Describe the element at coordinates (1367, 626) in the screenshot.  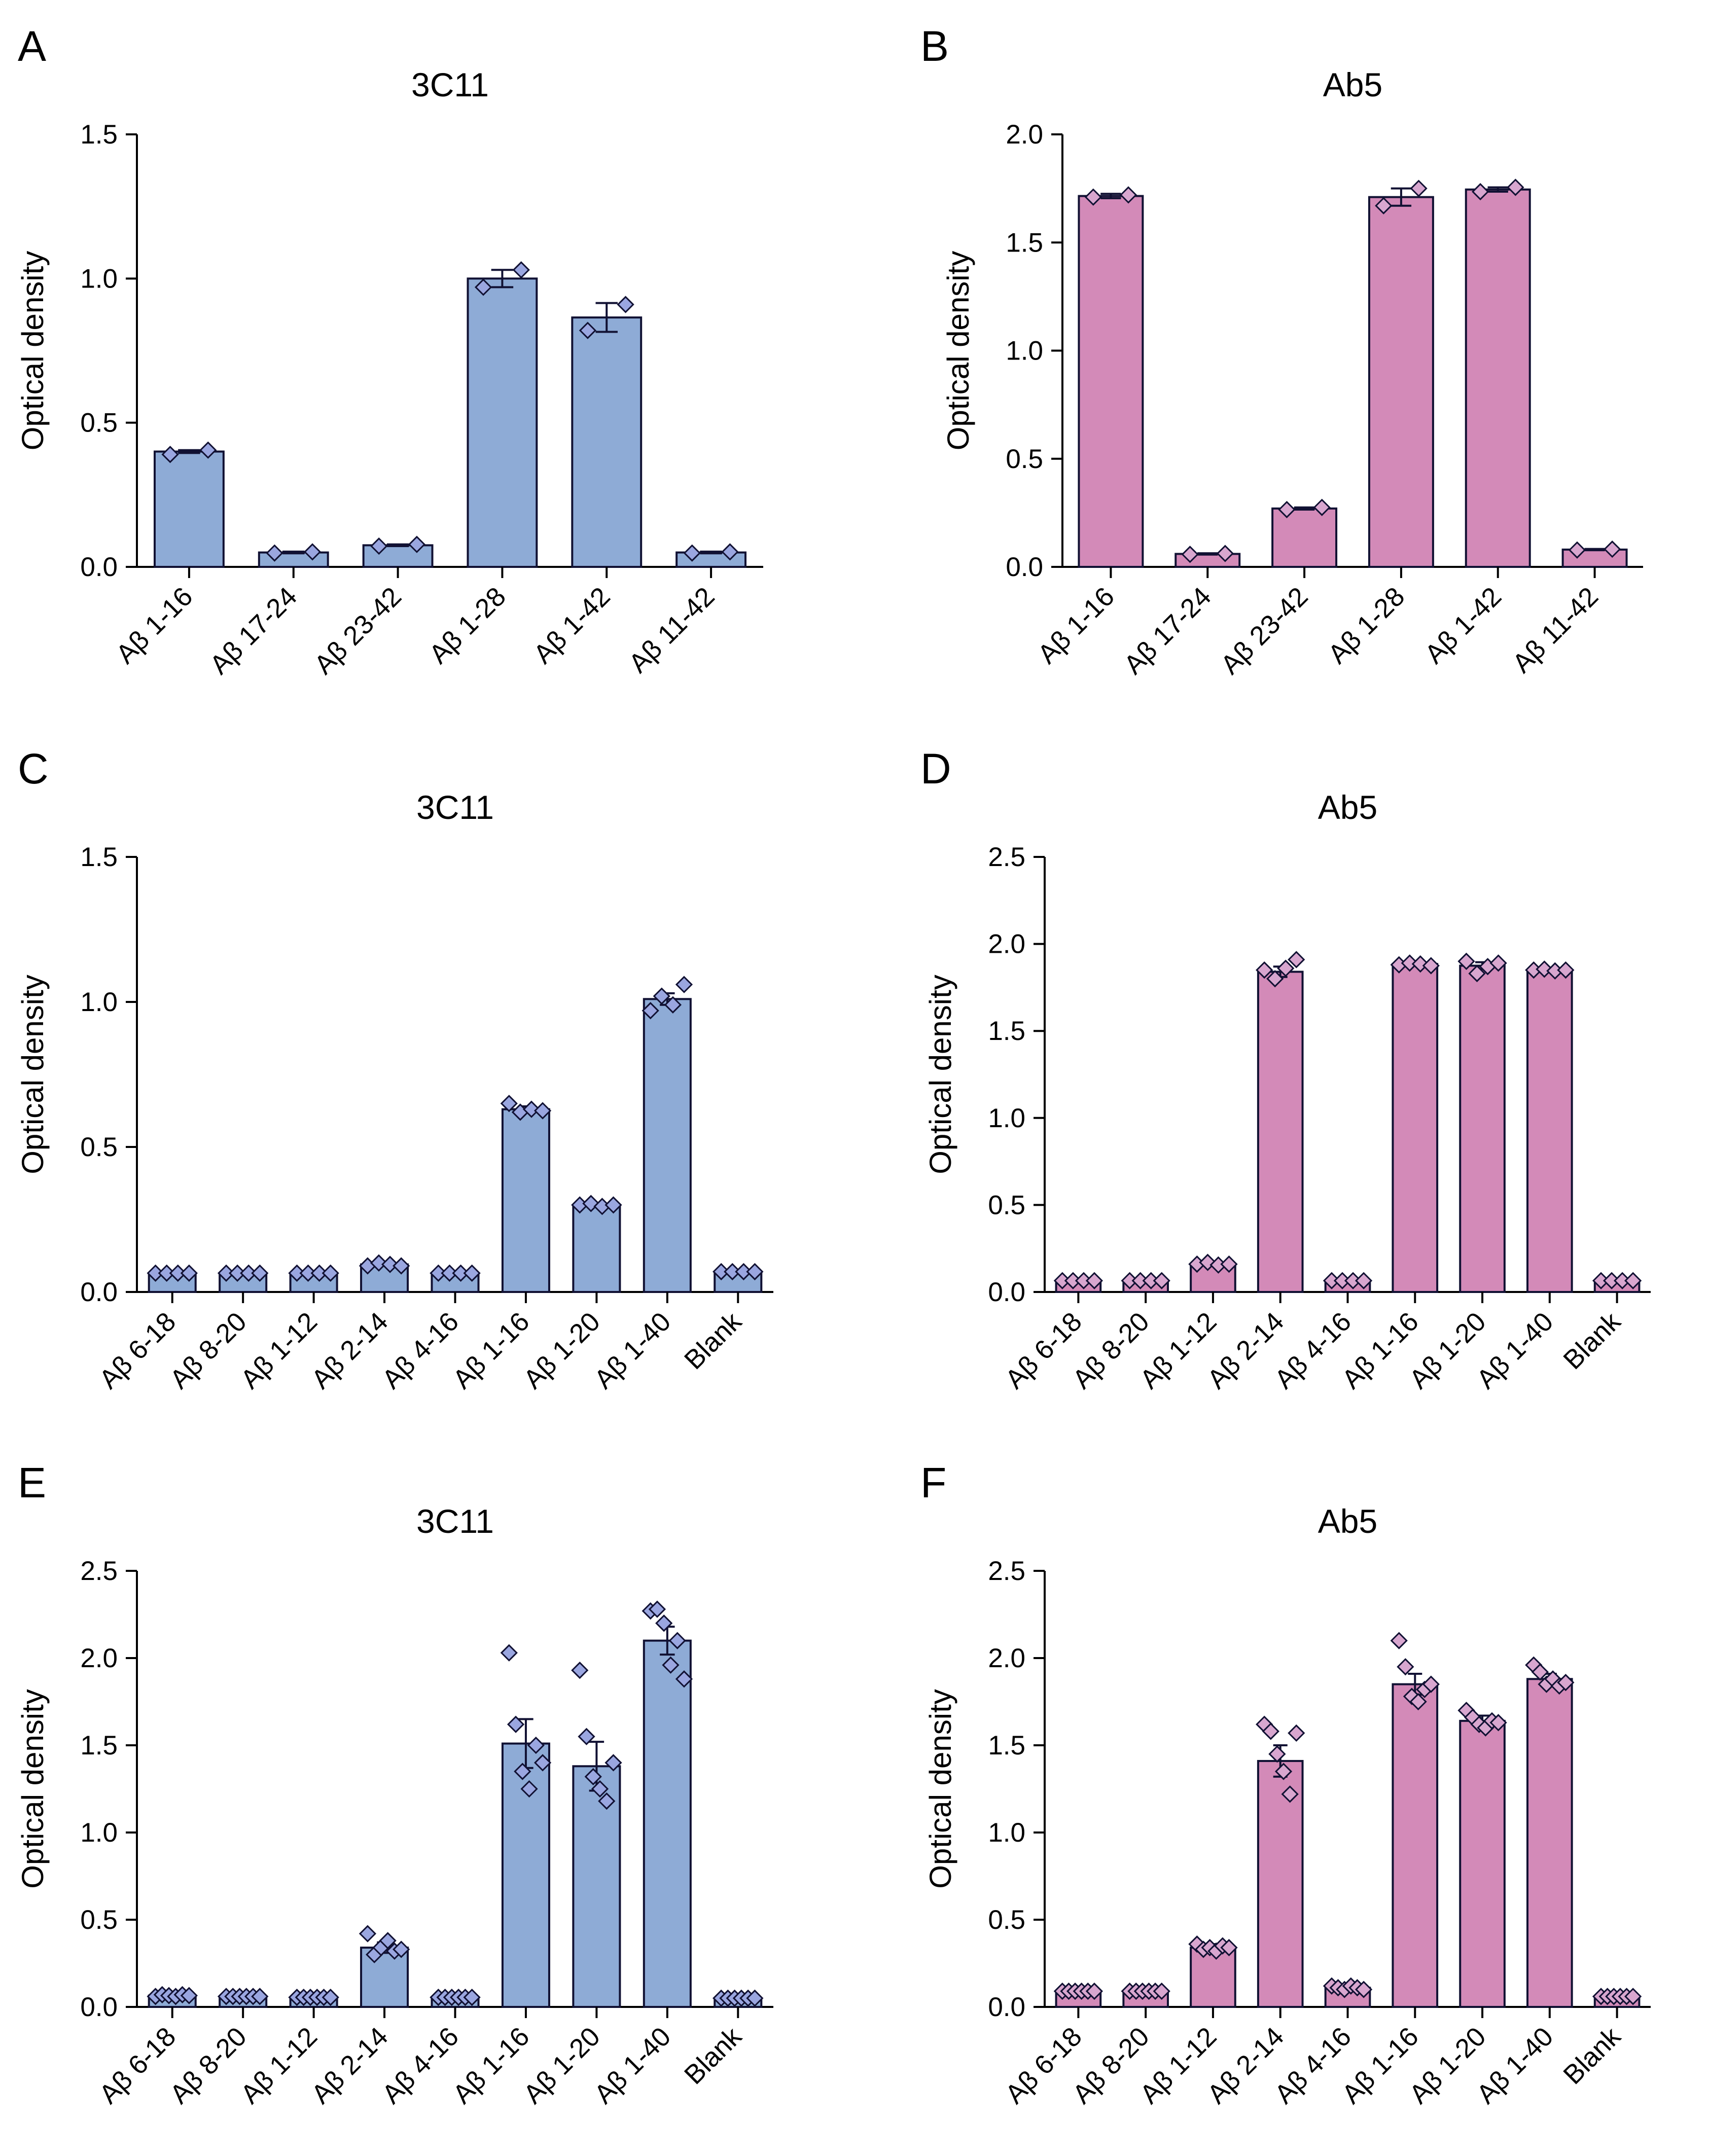
I see `x-tick-label: Aβ 1-28` at that location.